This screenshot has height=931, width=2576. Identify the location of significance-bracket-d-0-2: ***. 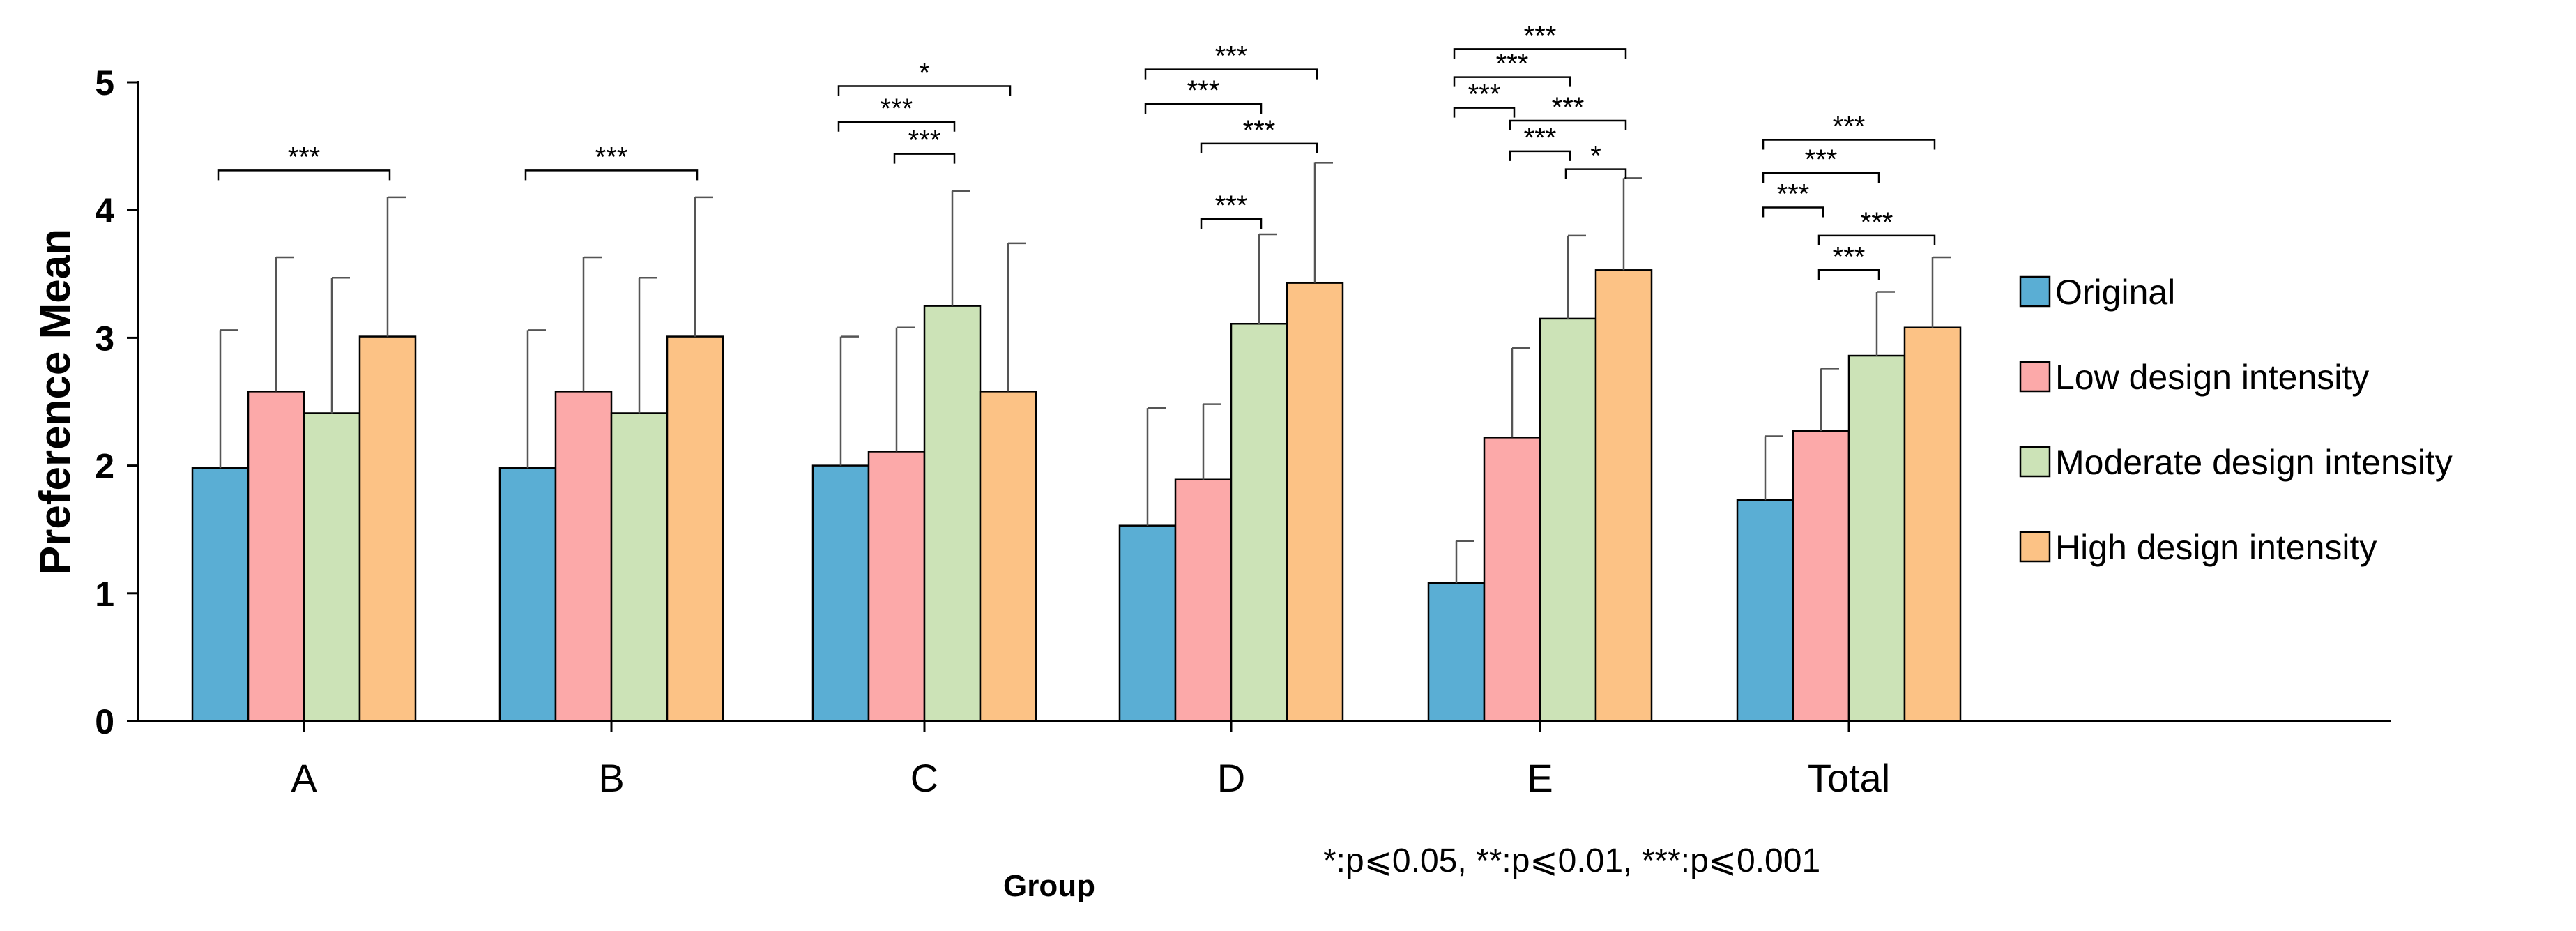
(1204, 94).